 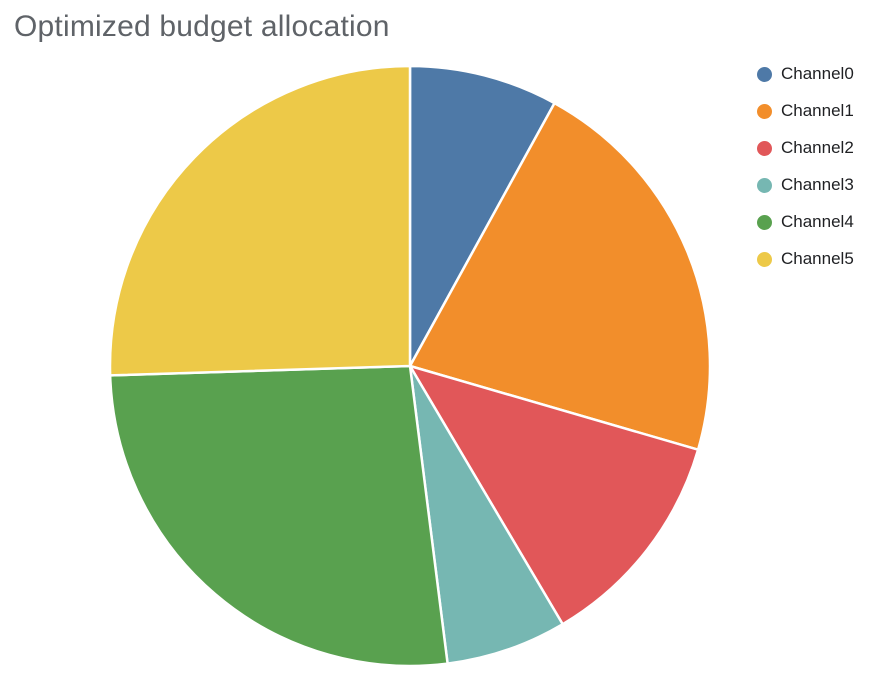 What do you see at coordinates (817, 258) in the screenshot?
I see `legend-label: Channel5` at bounding box center [817, 258].